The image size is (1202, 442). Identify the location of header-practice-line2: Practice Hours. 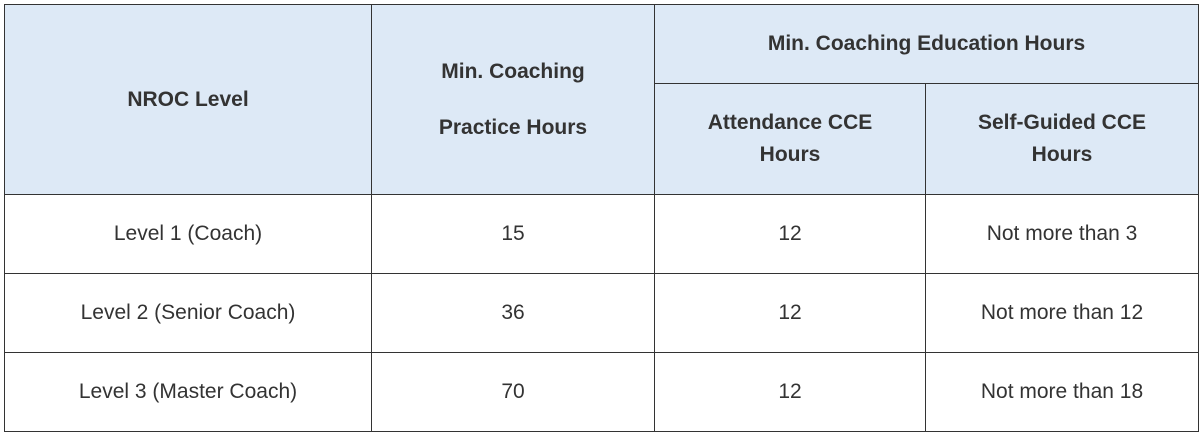
(513, 127).